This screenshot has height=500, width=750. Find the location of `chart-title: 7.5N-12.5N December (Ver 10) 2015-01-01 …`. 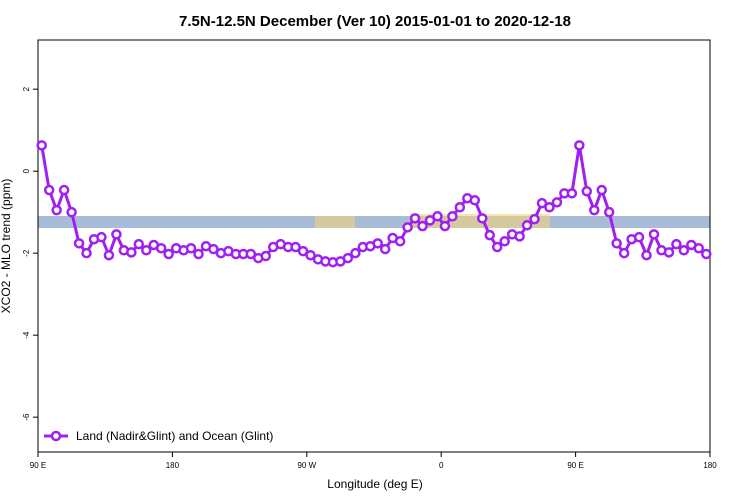

chart-title: 7.5N-12.5N December (Ver 10) 2015-01-01 … is located at coordinates (375, 21).